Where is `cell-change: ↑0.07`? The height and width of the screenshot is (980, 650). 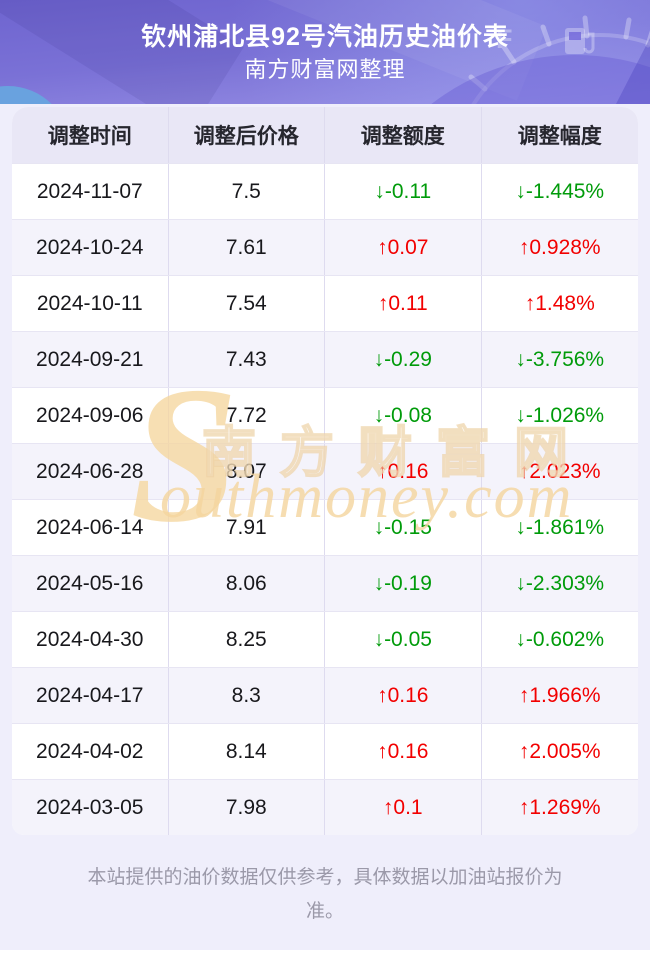
cell-change: ↑0.07 is located at coordinates (403, 247).